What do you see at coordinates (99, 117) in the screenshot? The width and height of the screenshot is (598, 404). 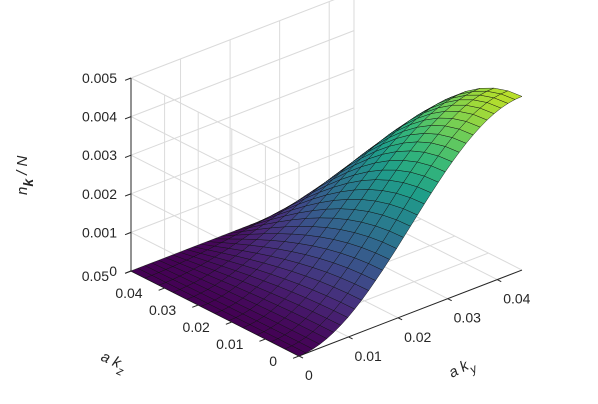 I see `z-tick-label: 0.004` at bounding box center [99, 117].